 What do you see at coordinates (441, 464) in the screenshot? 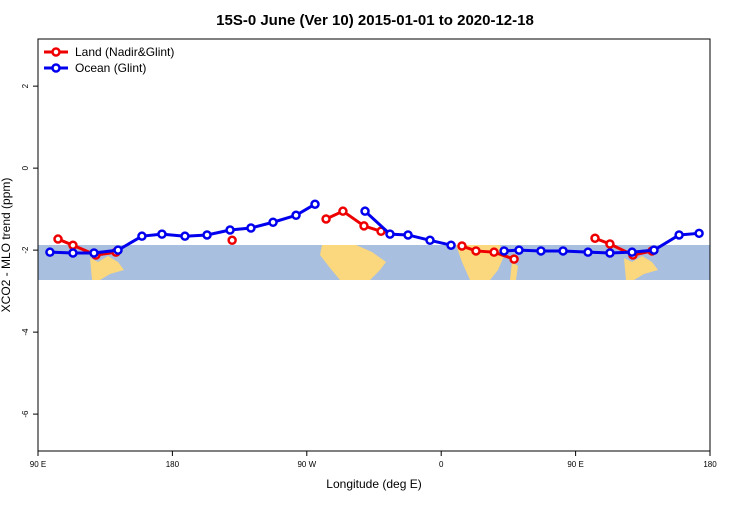
I see `x-tick-label: 0` at bounding box center [441, 464].